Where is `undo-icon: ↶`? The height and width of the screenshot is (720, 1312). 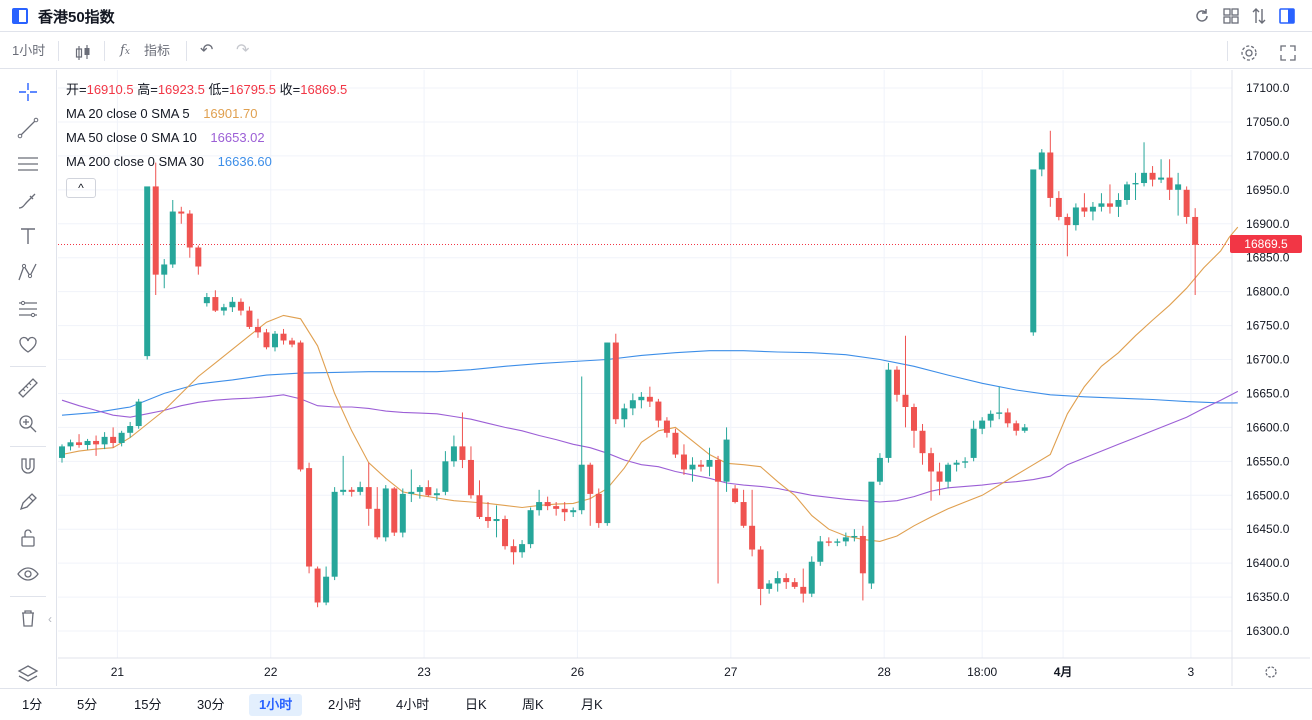 undo-icon: ↶ is located at coordinates (207, 50).